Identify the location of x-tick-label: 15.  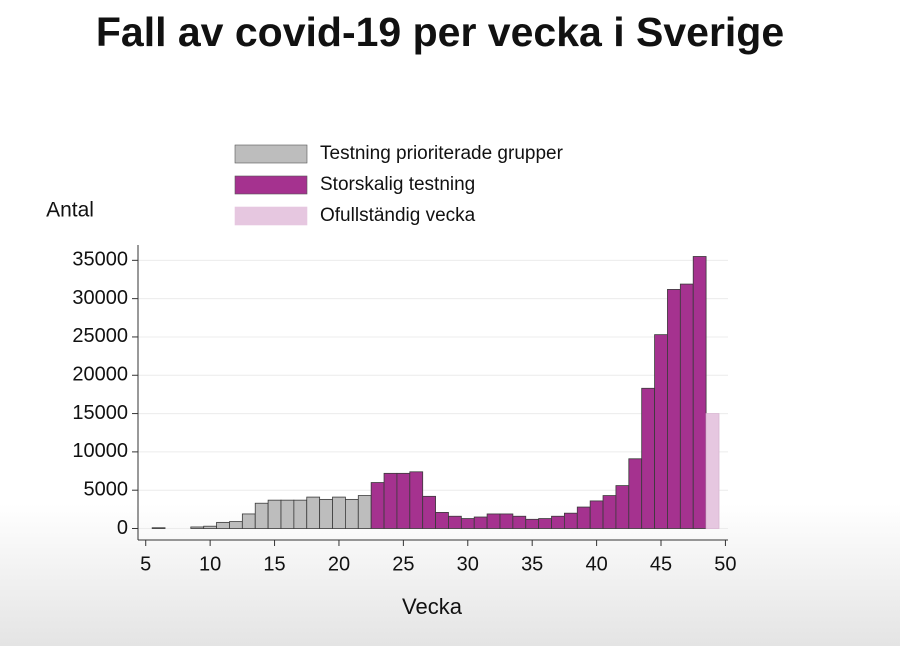
(274, 564).